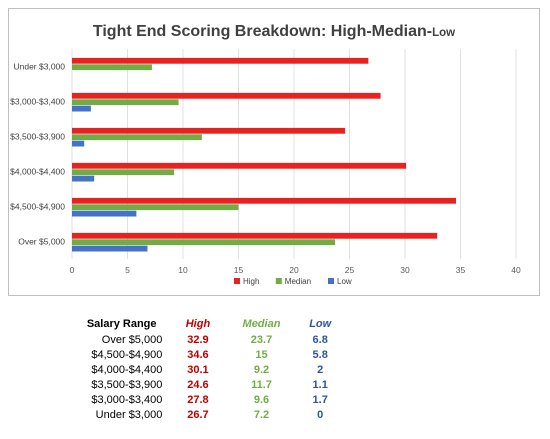 This screenshot has height=439, width=550. I want to click on table-row: $3,000-$3,400 27.8 9.6 1.7, so click(212, 400).